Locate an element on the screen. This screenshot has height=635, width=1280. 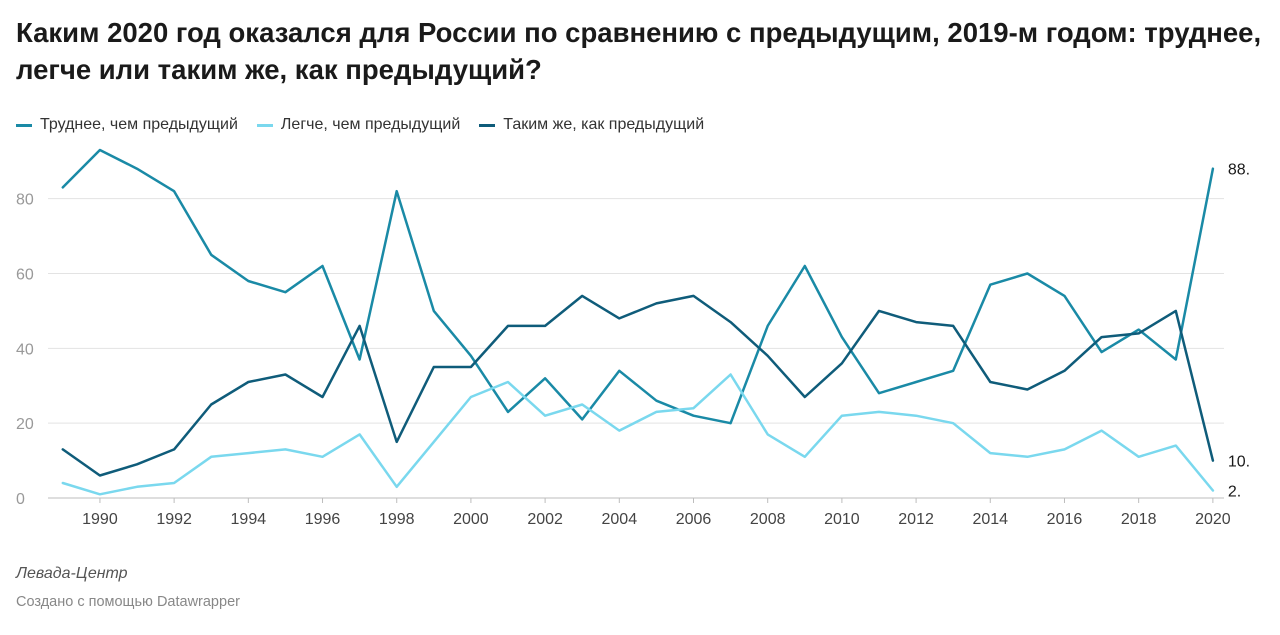
legend-item-same: Таким же, как предыдущий is located at coordinates (591, 125).